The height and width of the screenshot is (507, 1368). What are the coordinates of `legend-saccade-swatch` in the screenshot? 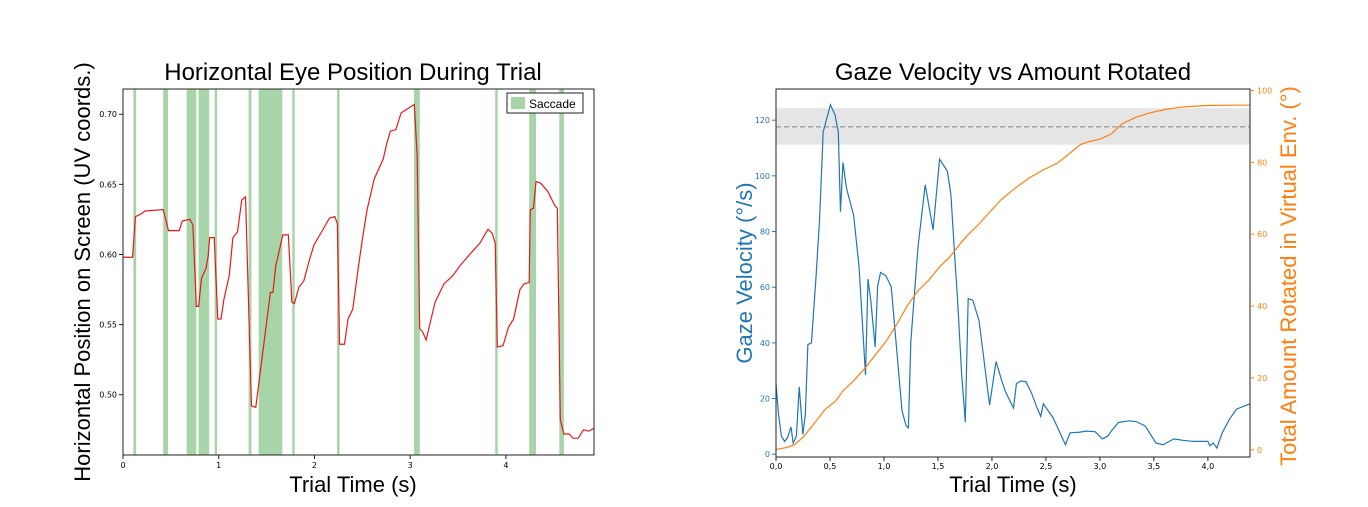 It's located at (518, 103).